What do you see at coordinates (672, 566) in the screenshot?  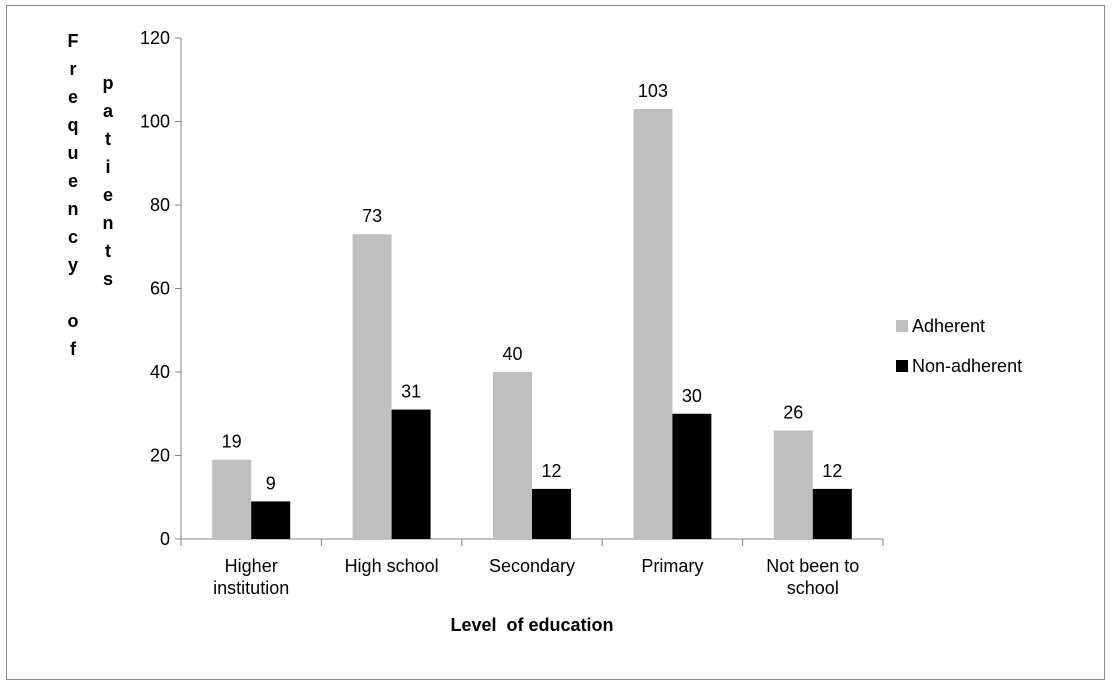 I see `x-tick-label: Primary` at bounding box center [672, 566].